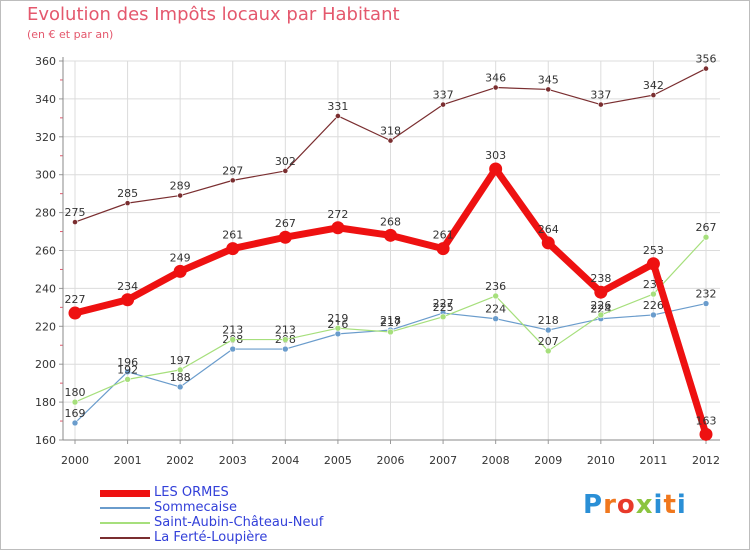 The height and width of the screenshot is (550, 750). What do you see at coordinates (626, 505) in the screenshot?
I see `logo-letter: o` at bounding box center [626, 505].